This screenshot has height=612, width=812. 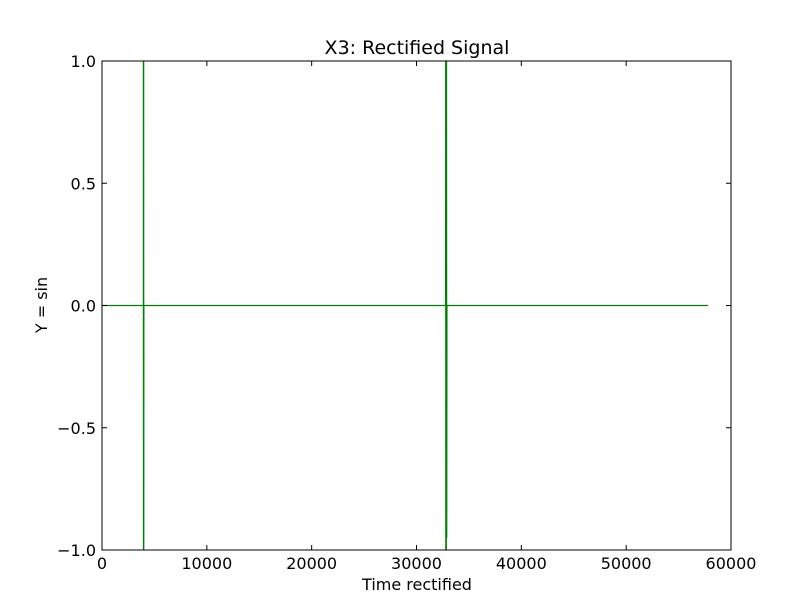 What do you see at coordinates (416, 563) in the screenshot?
I see `x-tick-label: 30000` at bounding box center [416, 563].